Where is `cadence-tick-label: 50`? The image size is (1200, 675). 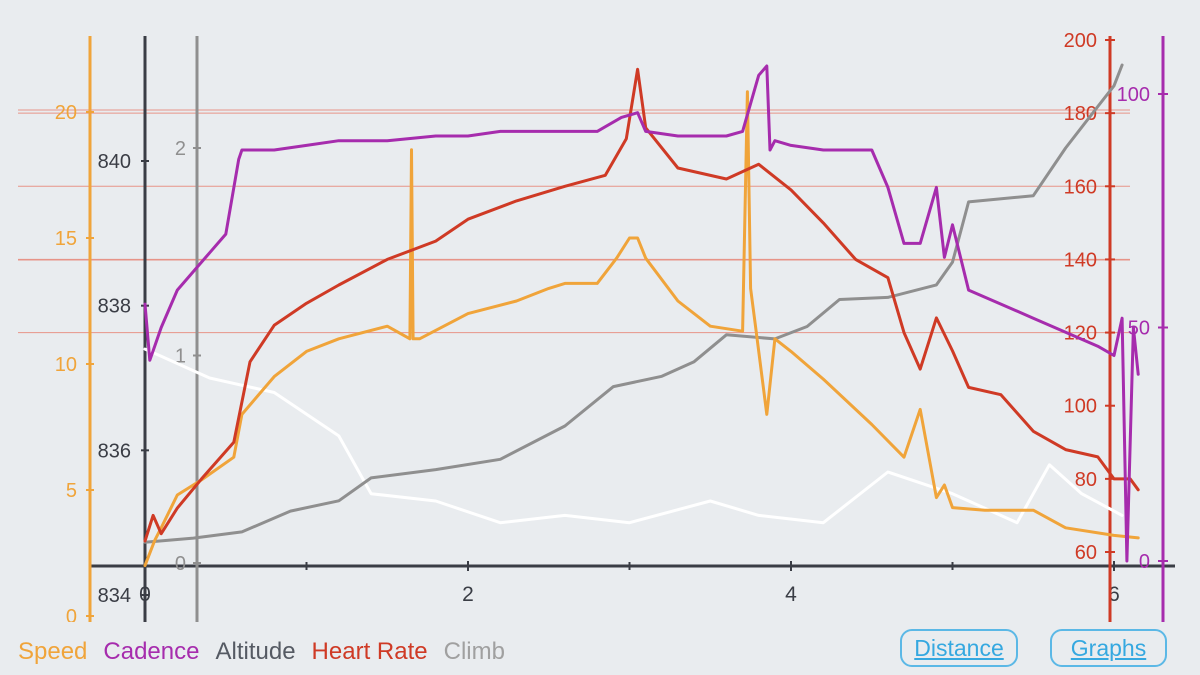 cadence-tick-label: 50 is located at coordinates (1139, 329).